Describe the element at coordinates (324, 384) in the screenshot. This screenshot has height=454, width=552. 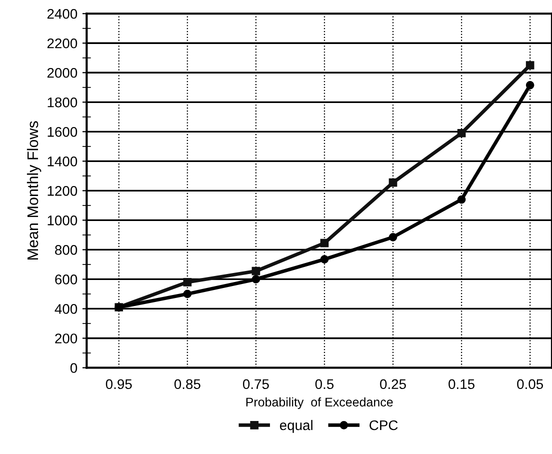
I see `x-tick-label: 0.5` at that location.